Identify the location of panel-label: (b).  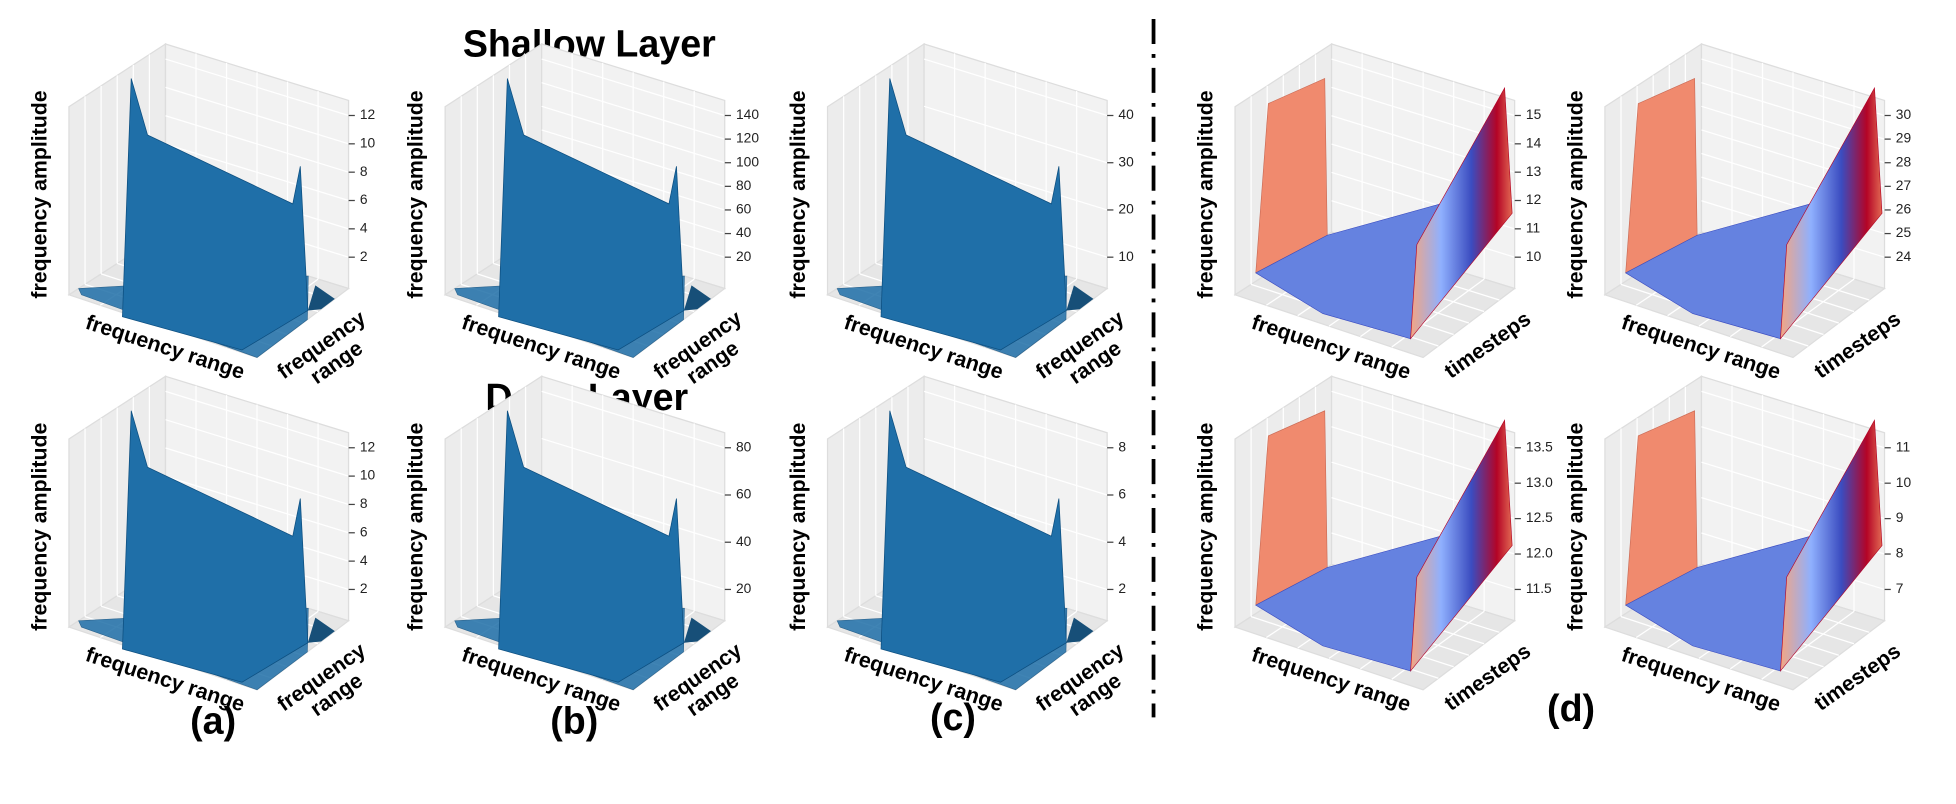
(574, 721).